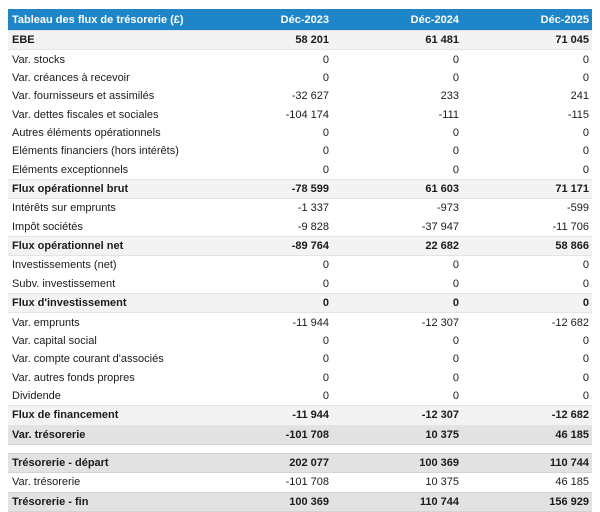 The image size is (600, 512). I want to click on table-row: Flux d'investissement 0 0 0, so click(300, 303).